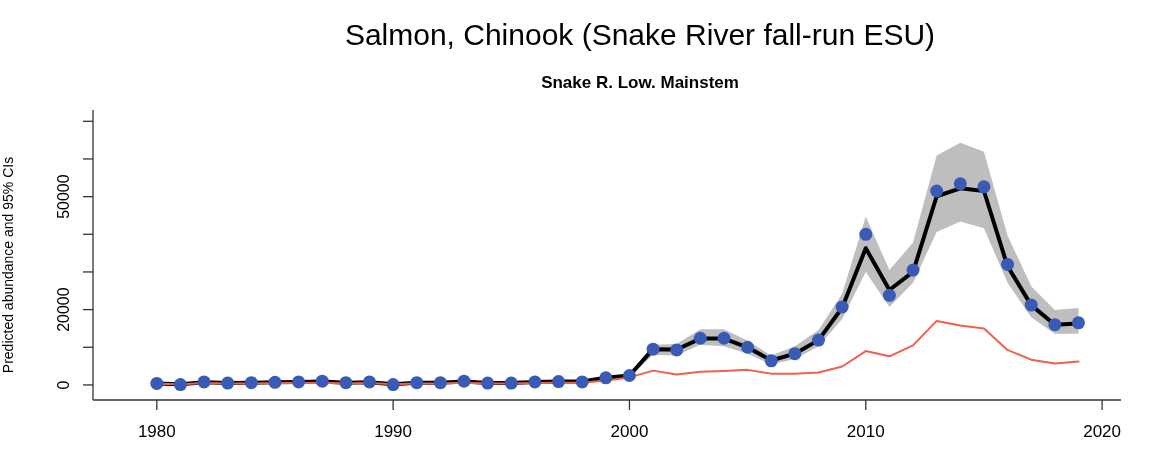  I want to click on chart-title: Salmon, Chinook (Snake River fall-run ESU), so click(640, 34).